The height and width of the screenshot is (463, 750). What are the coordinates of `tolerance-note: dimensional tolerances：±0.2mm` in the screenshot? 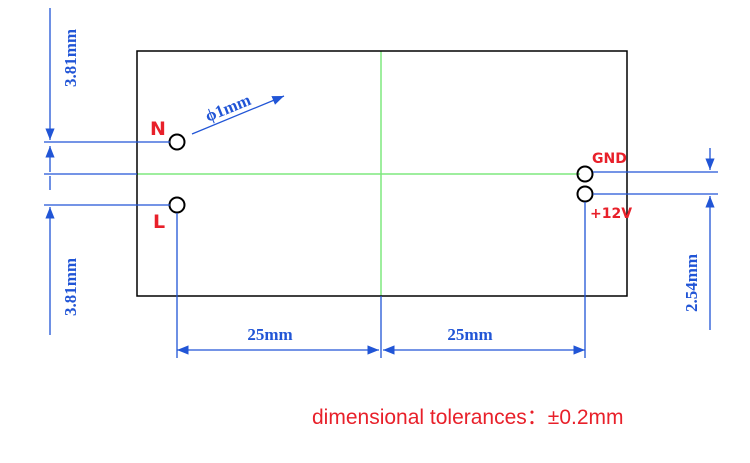 It's located at (468, 417).